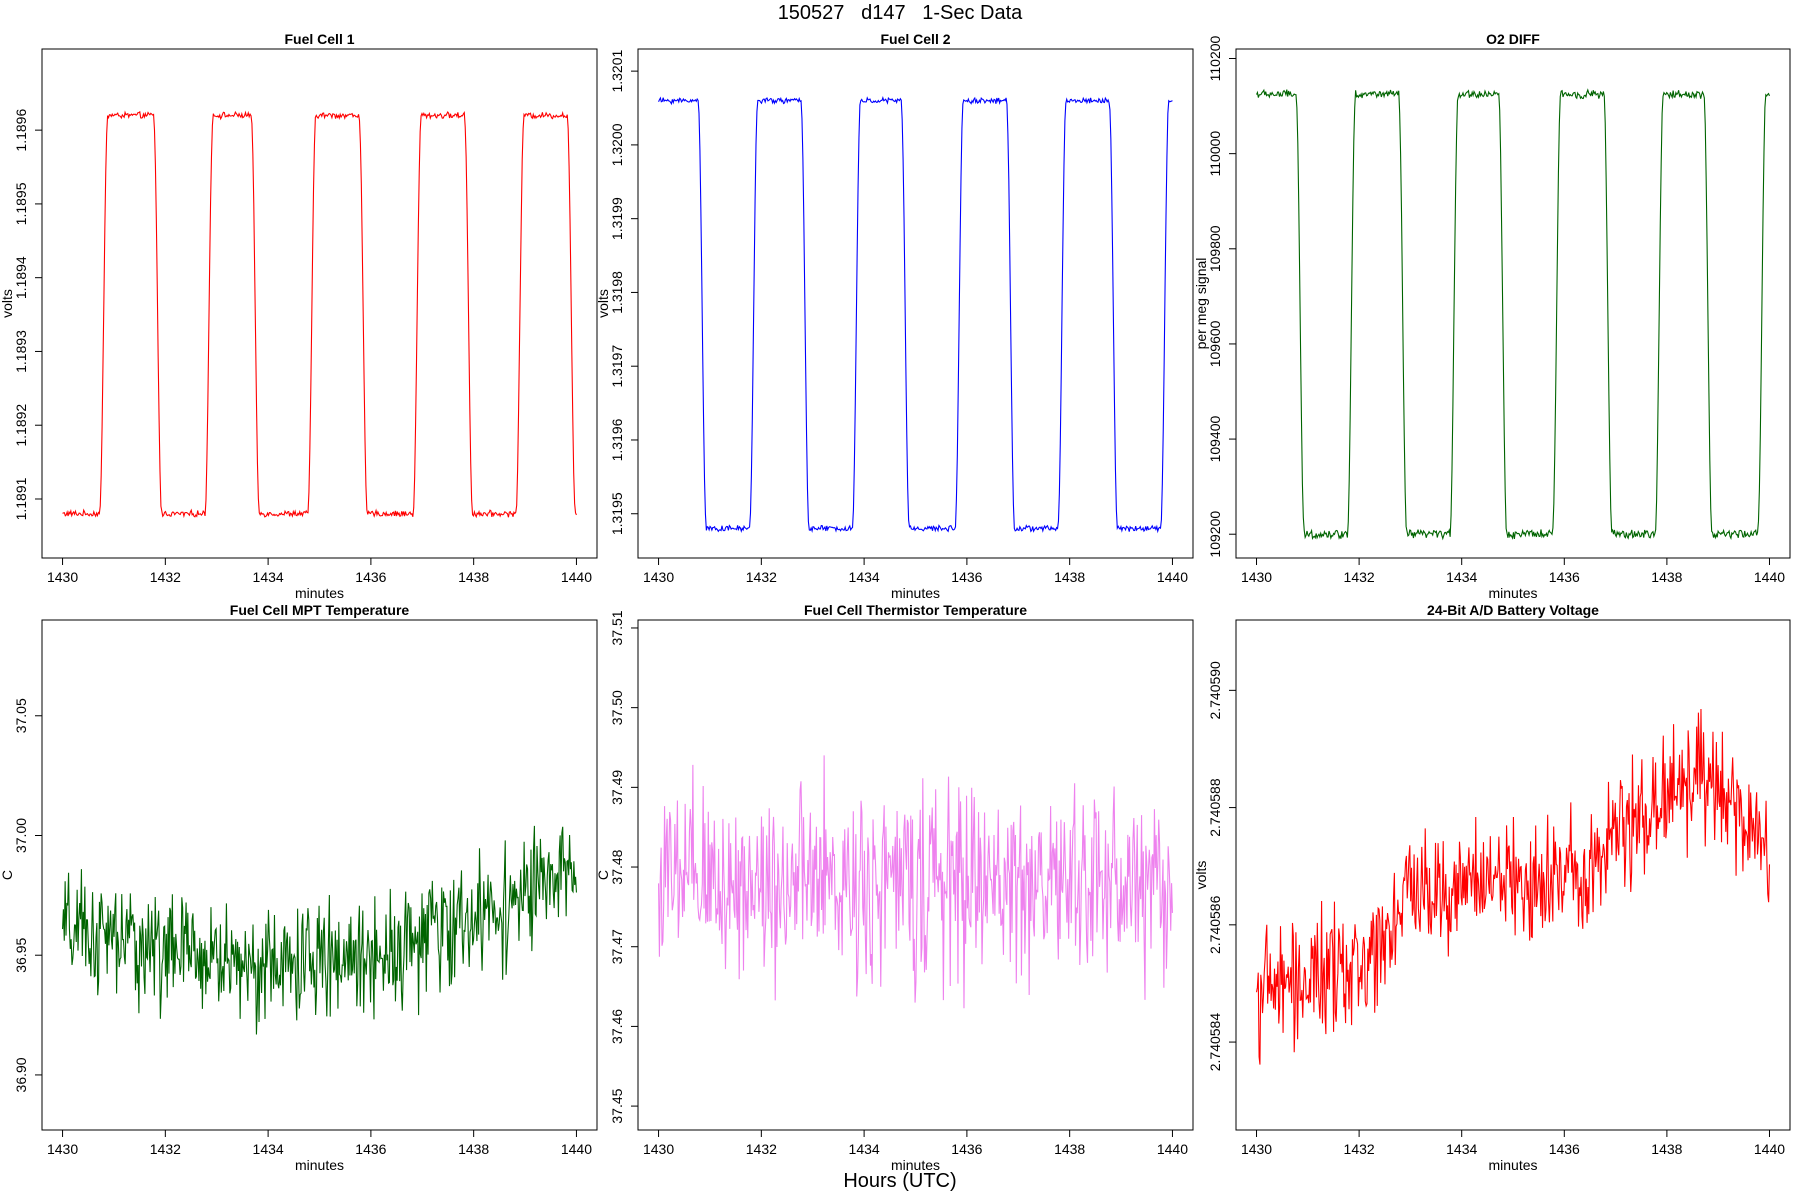  What do you see at coordinates (1513, 610) in the screenshot?
I see `chart-title: 24-Bit A/D Battery Voltage` at bounding box center [1513, 610].